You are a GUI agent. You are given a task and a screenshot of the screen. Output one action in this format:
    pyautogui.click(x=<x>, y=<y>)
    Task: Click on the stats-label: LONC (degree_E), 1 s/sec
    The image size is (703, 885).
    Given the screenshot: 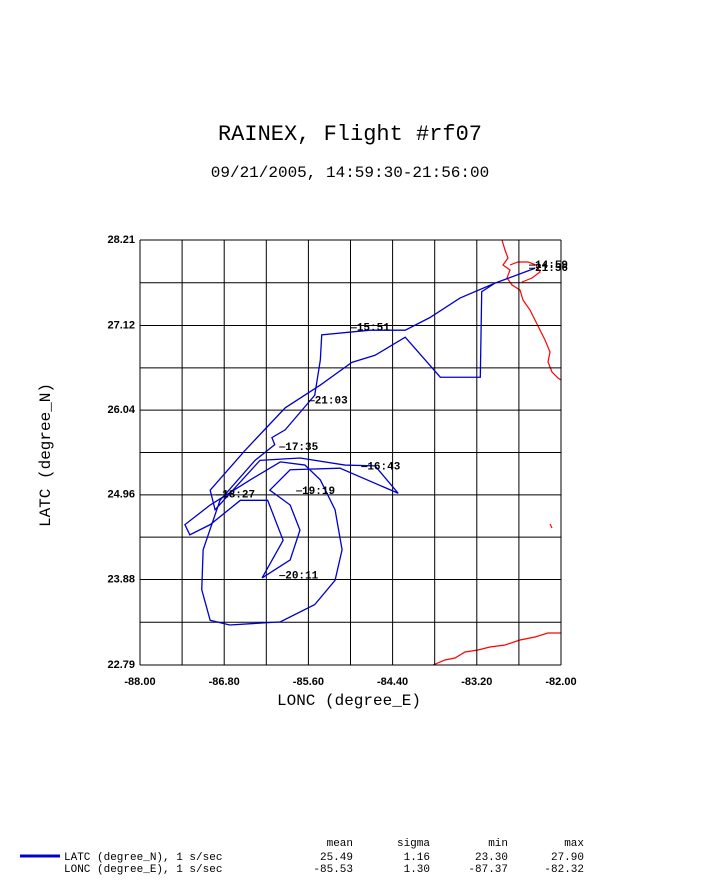 What is the action you would take?
    pyautogui.click(x=143, y=870)
    